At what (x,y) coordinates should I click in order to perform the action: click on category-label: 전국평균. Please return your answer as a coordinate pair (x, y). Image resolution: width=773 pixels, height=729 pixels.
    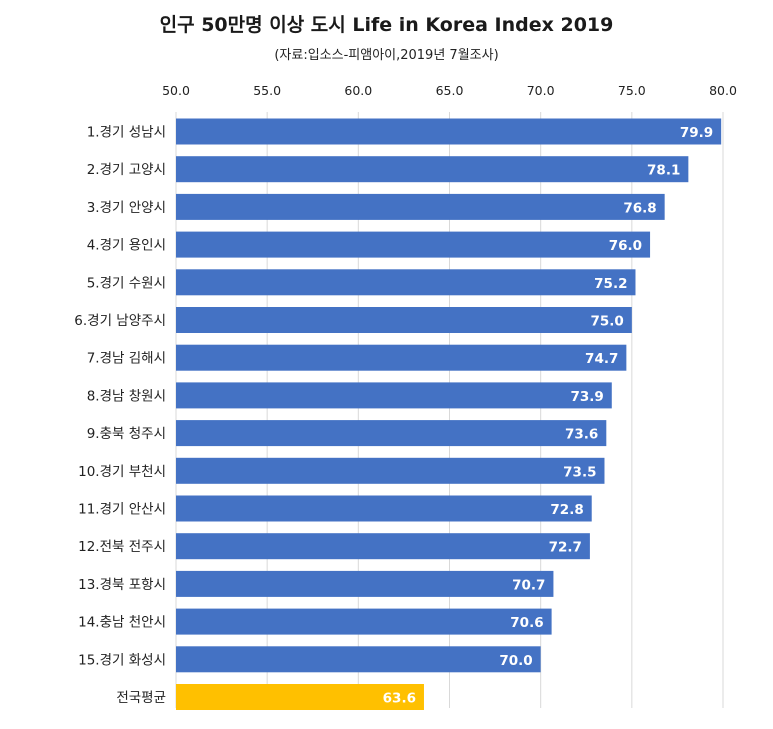
    Looking at the image, I should click on (141, 698).